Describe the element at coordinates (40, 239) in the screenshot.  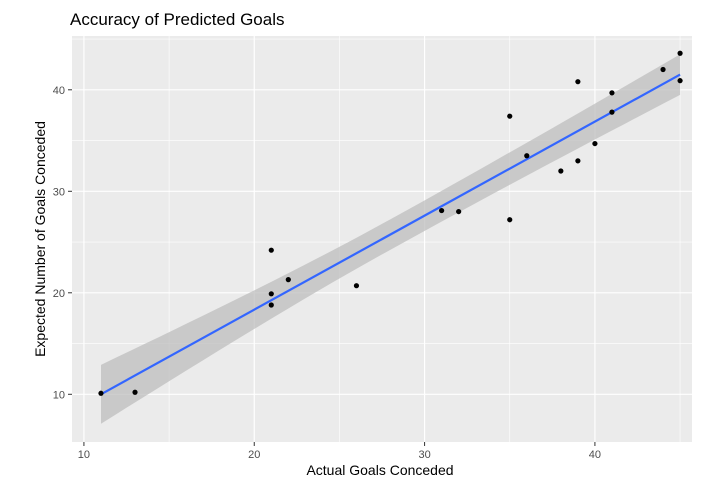
I see `y-axis-title: Expected Number of Goals Conceded` at that location.